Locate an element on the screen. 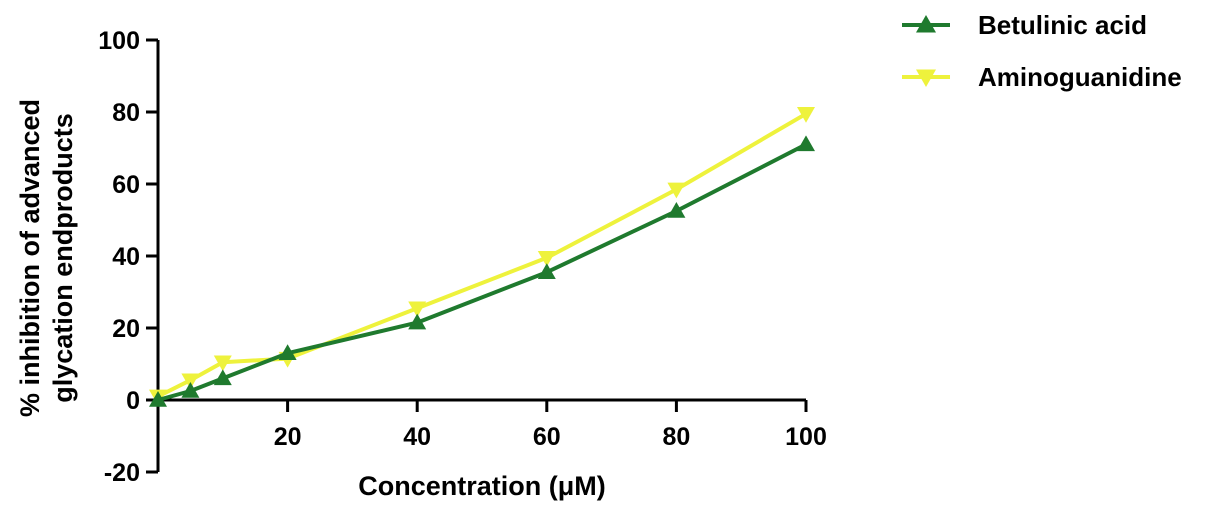 This screenshot has height=507, width=1229. x-tick-label: 40 is located at coordinates (417, 437).